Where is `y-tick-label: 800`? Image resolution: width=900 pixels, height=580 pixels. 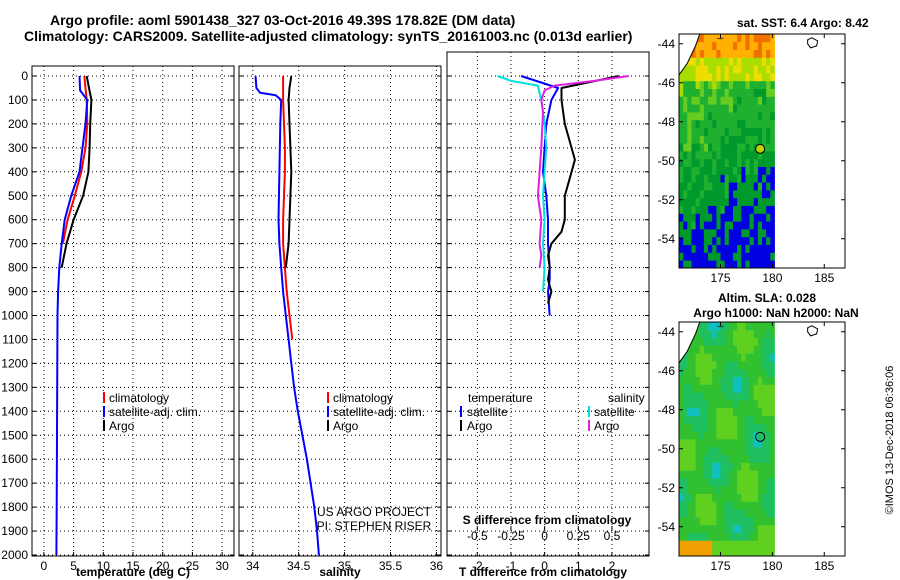 y-tick-label: 800 is located at coordinates (18, 268).